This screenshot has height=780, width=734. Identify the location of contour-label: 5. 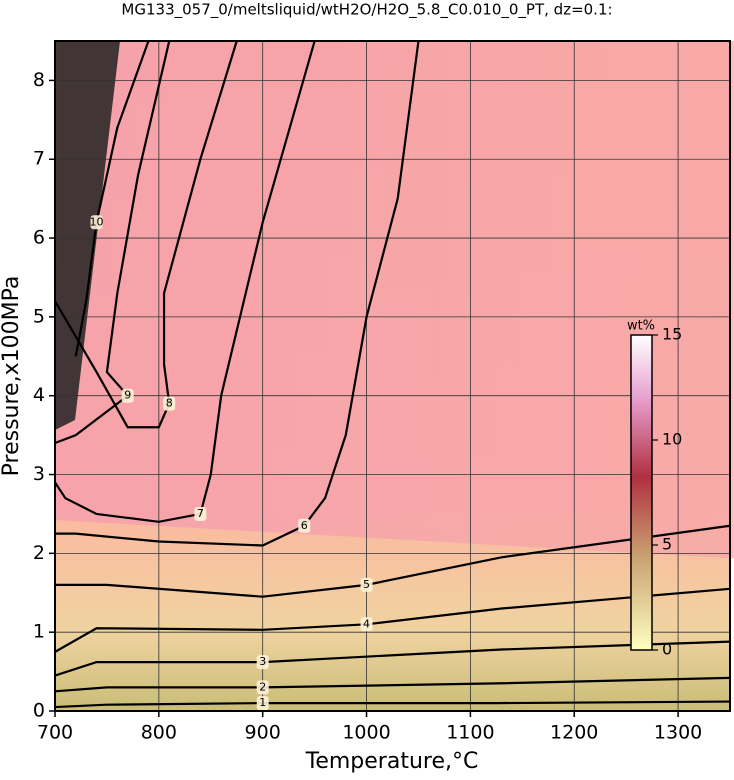
(366, 584).